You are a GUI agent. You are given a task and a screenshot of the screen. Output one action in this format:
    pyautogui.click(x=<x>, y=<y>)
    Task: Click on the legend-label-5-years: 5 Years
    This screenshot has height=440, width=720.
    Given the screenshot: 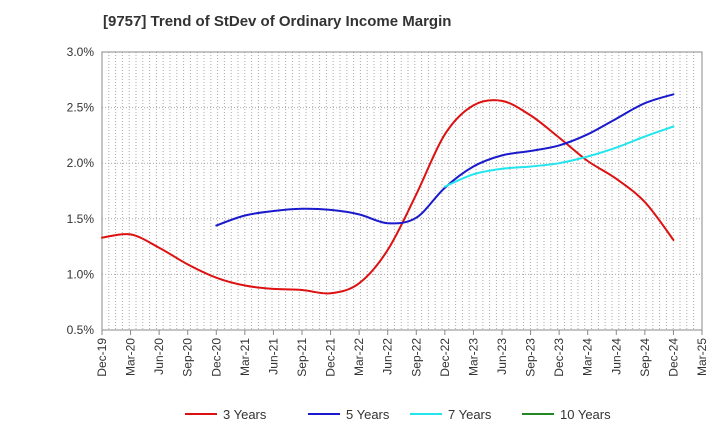 What is the action you would take?
    pyautogui.click(x=368, y=414)
    